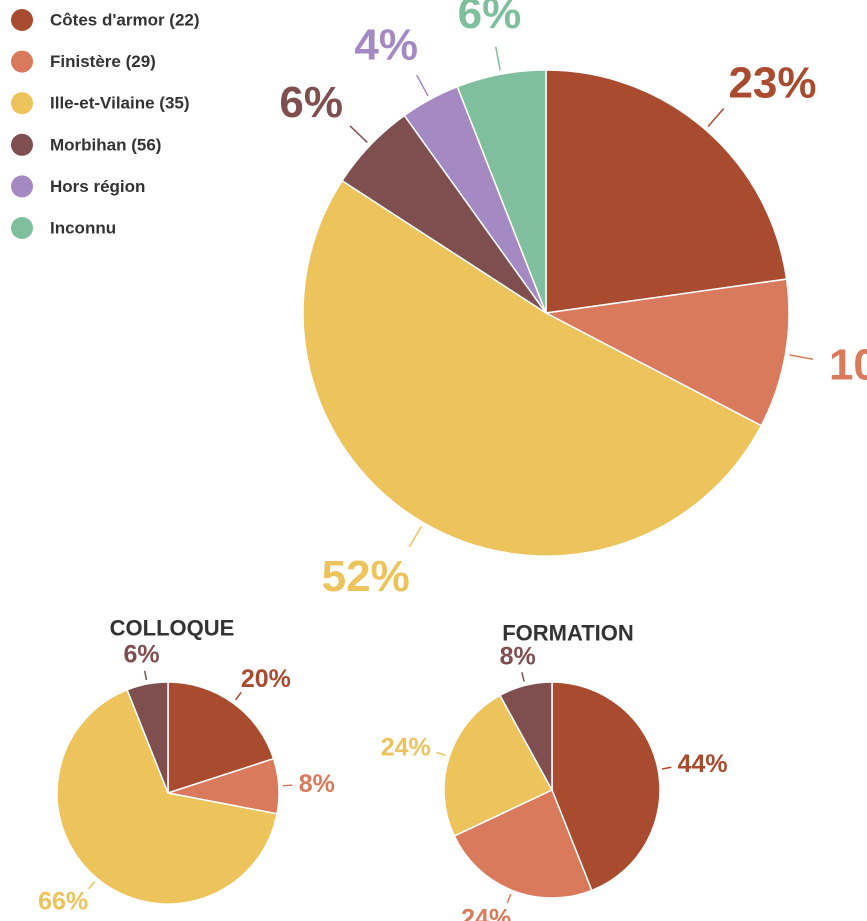 Image resolution: width=867 pixels, height=921 pixels. What do you see at coordinates (266, 679) in the screenshot?
I see `value-label: 20%` at bounding box center [266, 679].